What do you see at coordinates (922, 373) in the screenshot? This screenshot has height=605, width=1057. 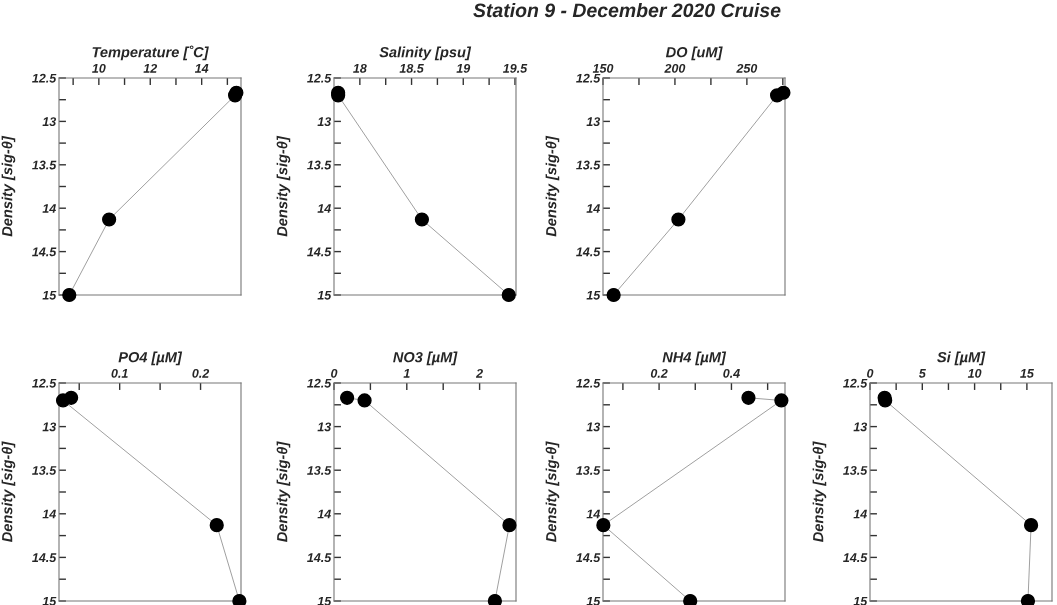 I see `x-tick-label: 5` at bounding box center [922, 373].